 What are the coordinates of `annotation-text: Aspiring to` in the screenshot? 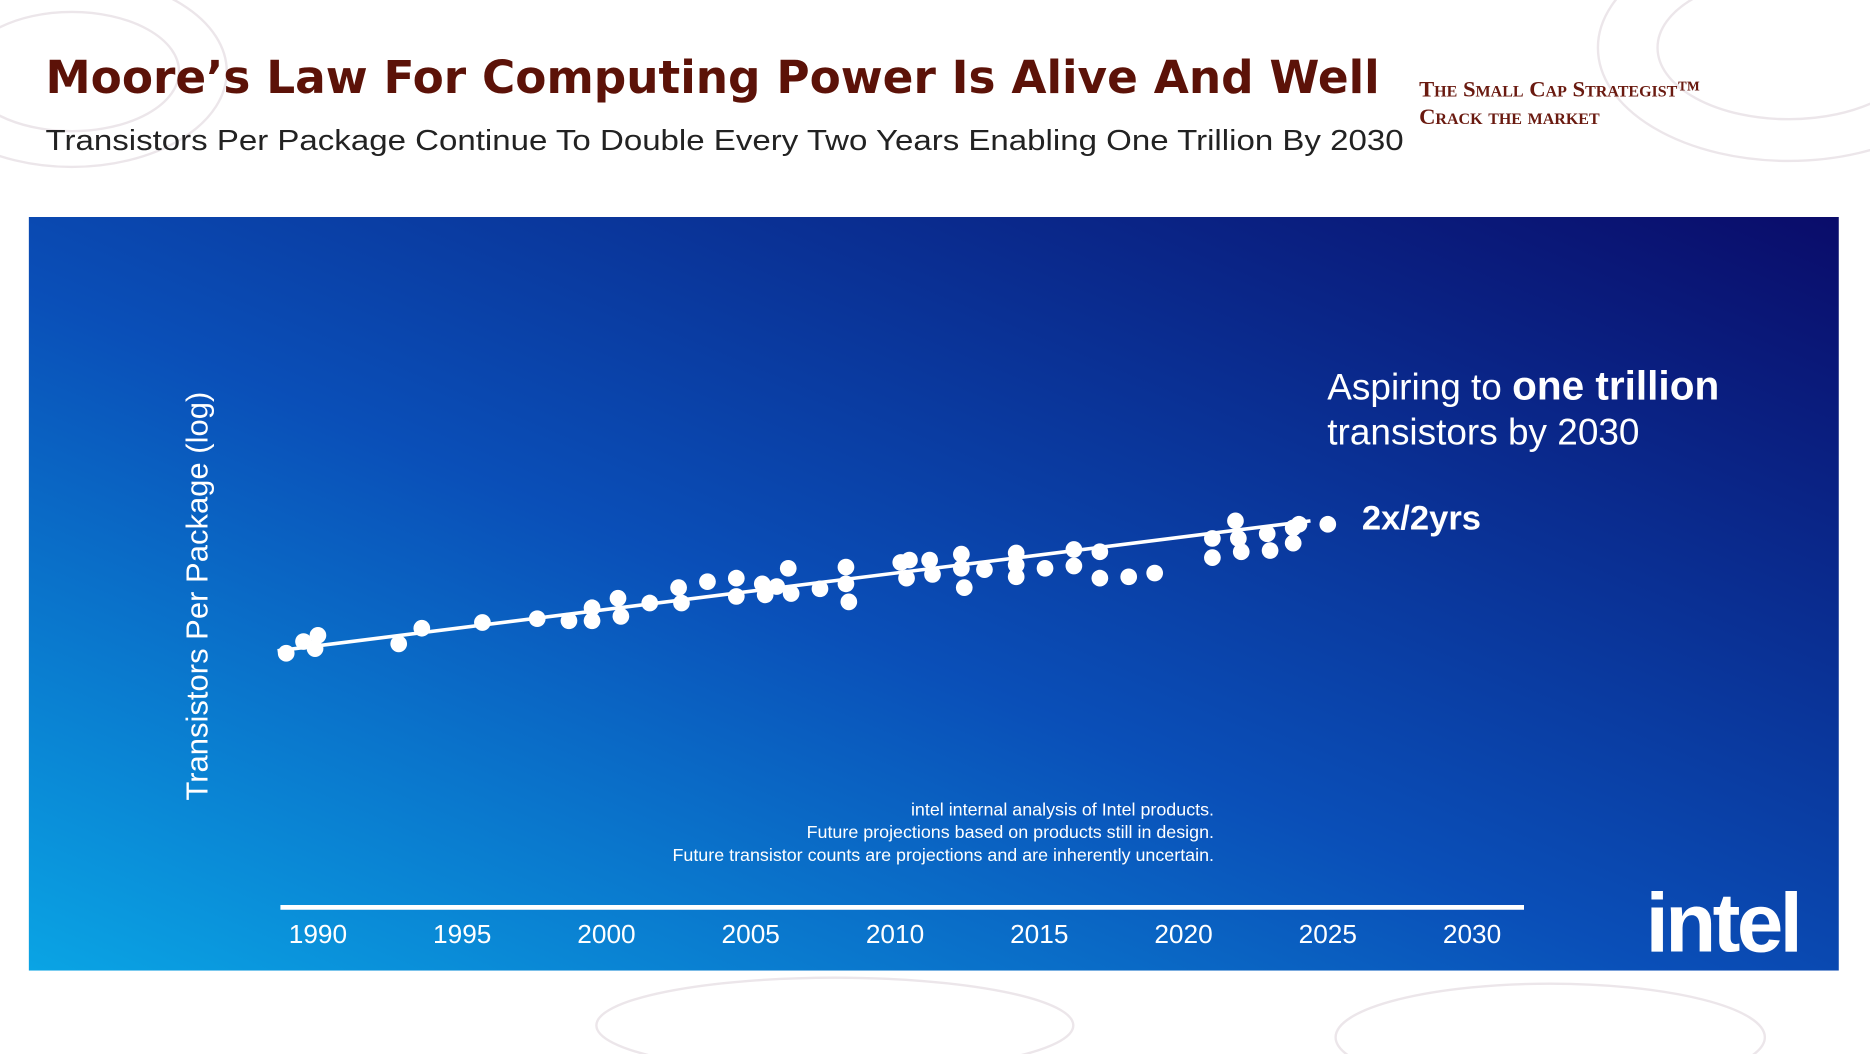 It's located at (1419, 386).